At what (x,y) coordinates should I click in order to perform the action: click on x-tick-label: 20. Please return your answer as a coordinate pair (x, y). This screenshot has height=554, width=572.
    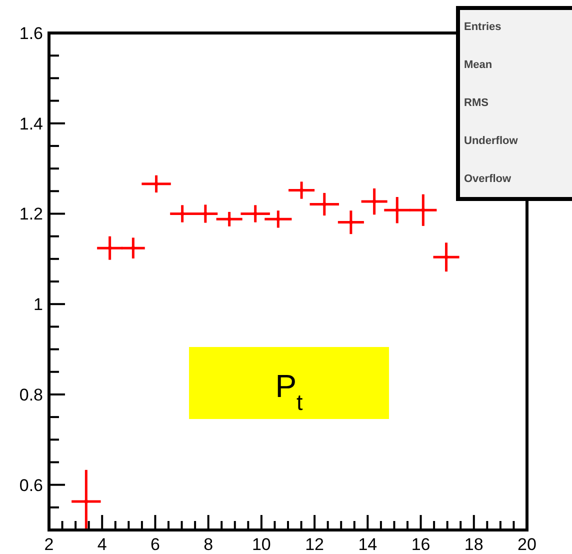
    Looking at the image, I should click on (527, 544).